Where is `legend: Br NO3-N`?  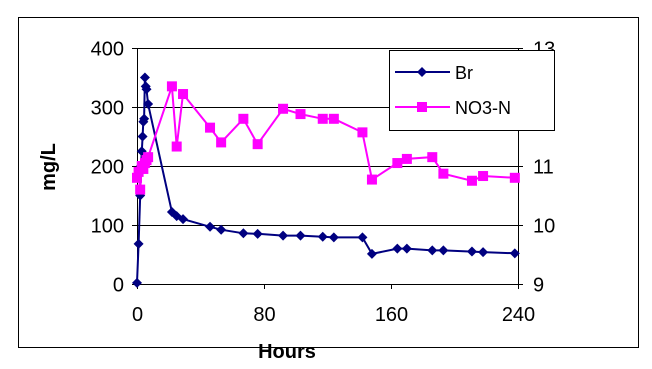
legend: Br NO3-N is located at coordinates (472, 90).